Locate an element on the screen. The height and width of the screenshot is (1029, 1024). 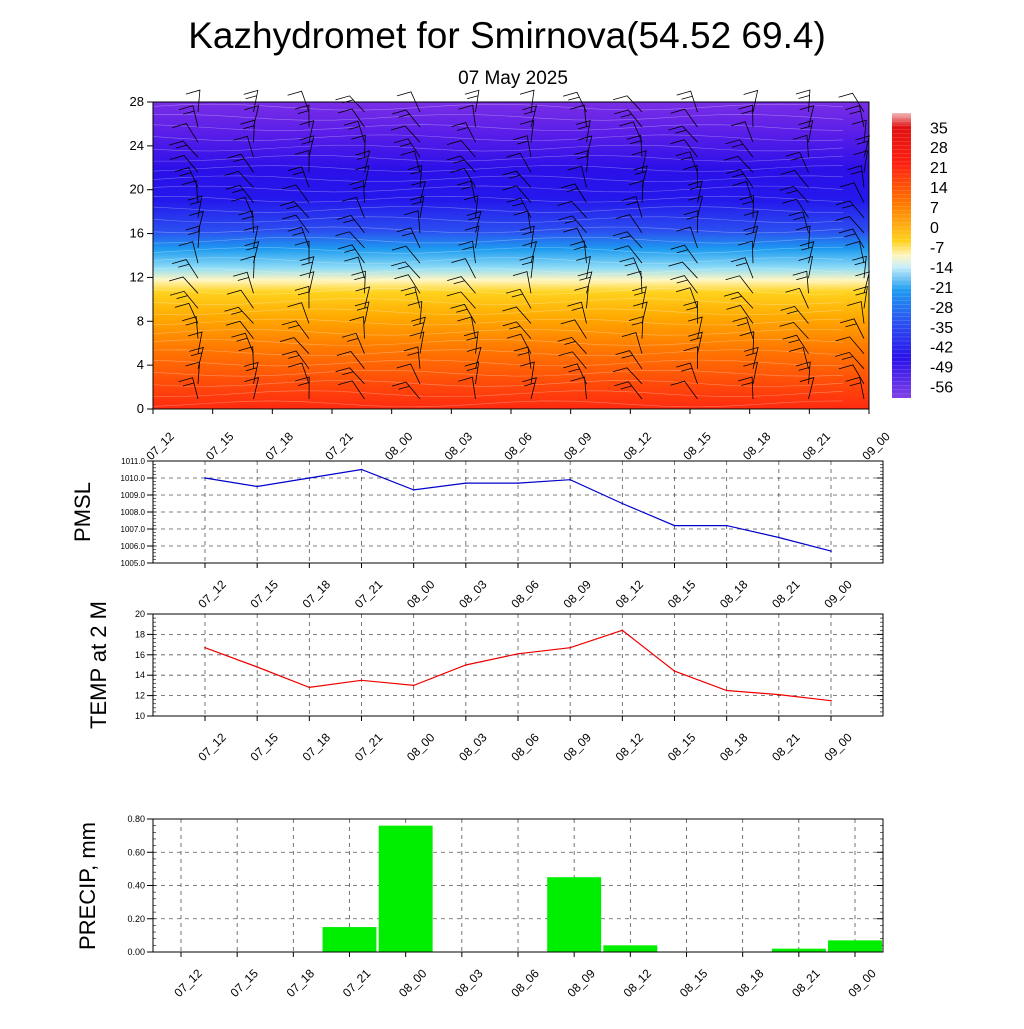
y-tick-label: 20 is located at coordinates (140, 614).